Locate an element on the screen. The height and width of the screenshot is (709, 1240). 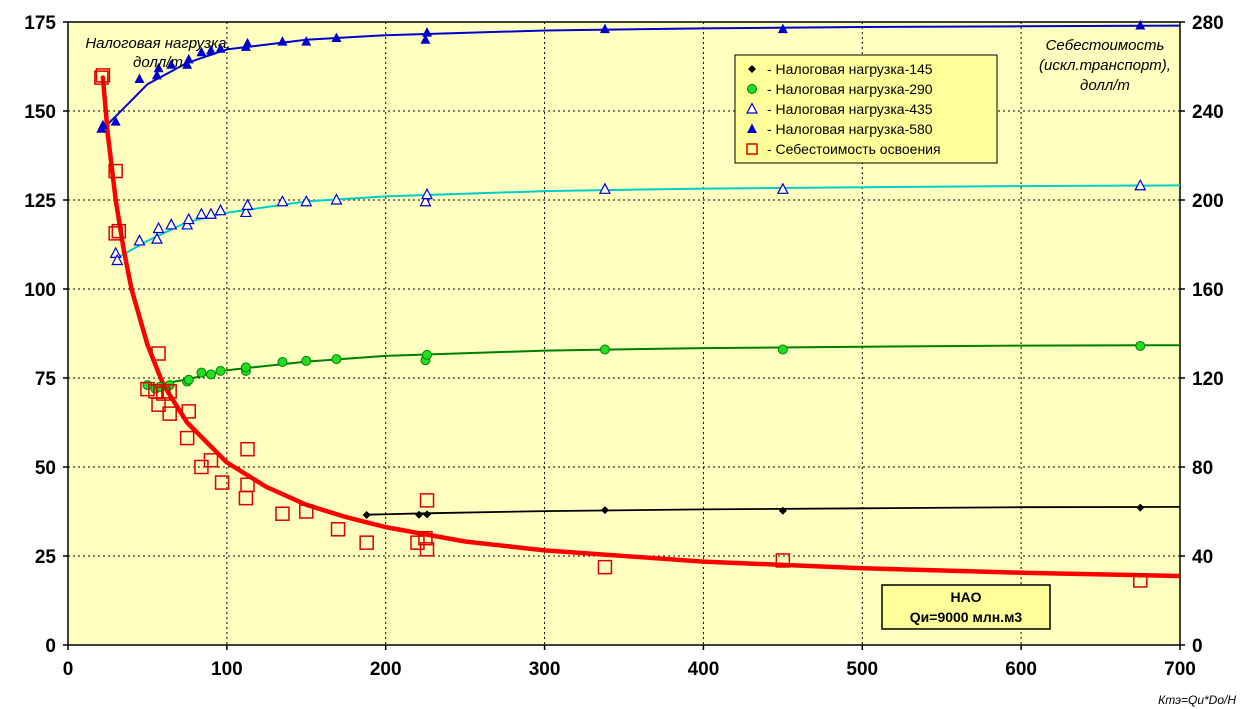
right-axis-title-line: (искл.транспорт), is located at coordinates (1105, 65).